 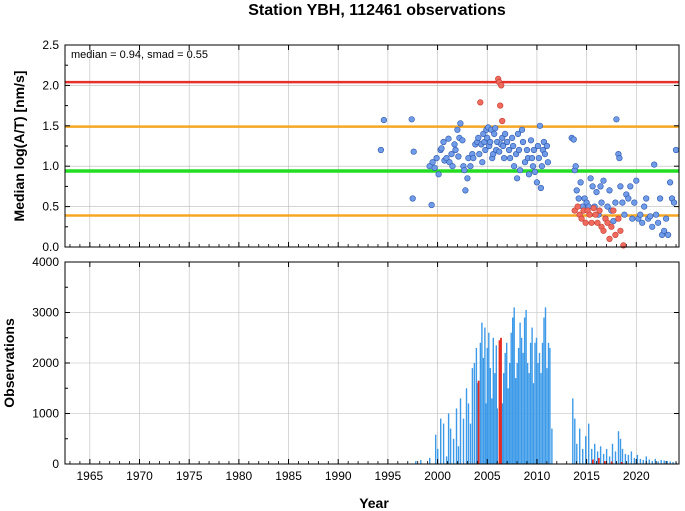 I want to click on x-tick-label: 1990, so click(x=338, y=476).